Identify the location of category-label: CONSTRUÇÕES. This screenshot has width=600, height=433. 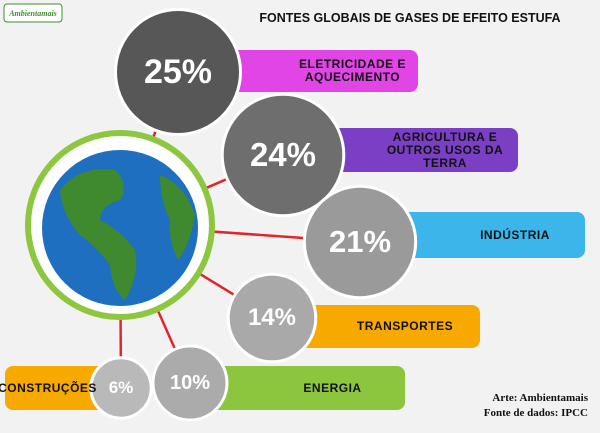
(48, 387).